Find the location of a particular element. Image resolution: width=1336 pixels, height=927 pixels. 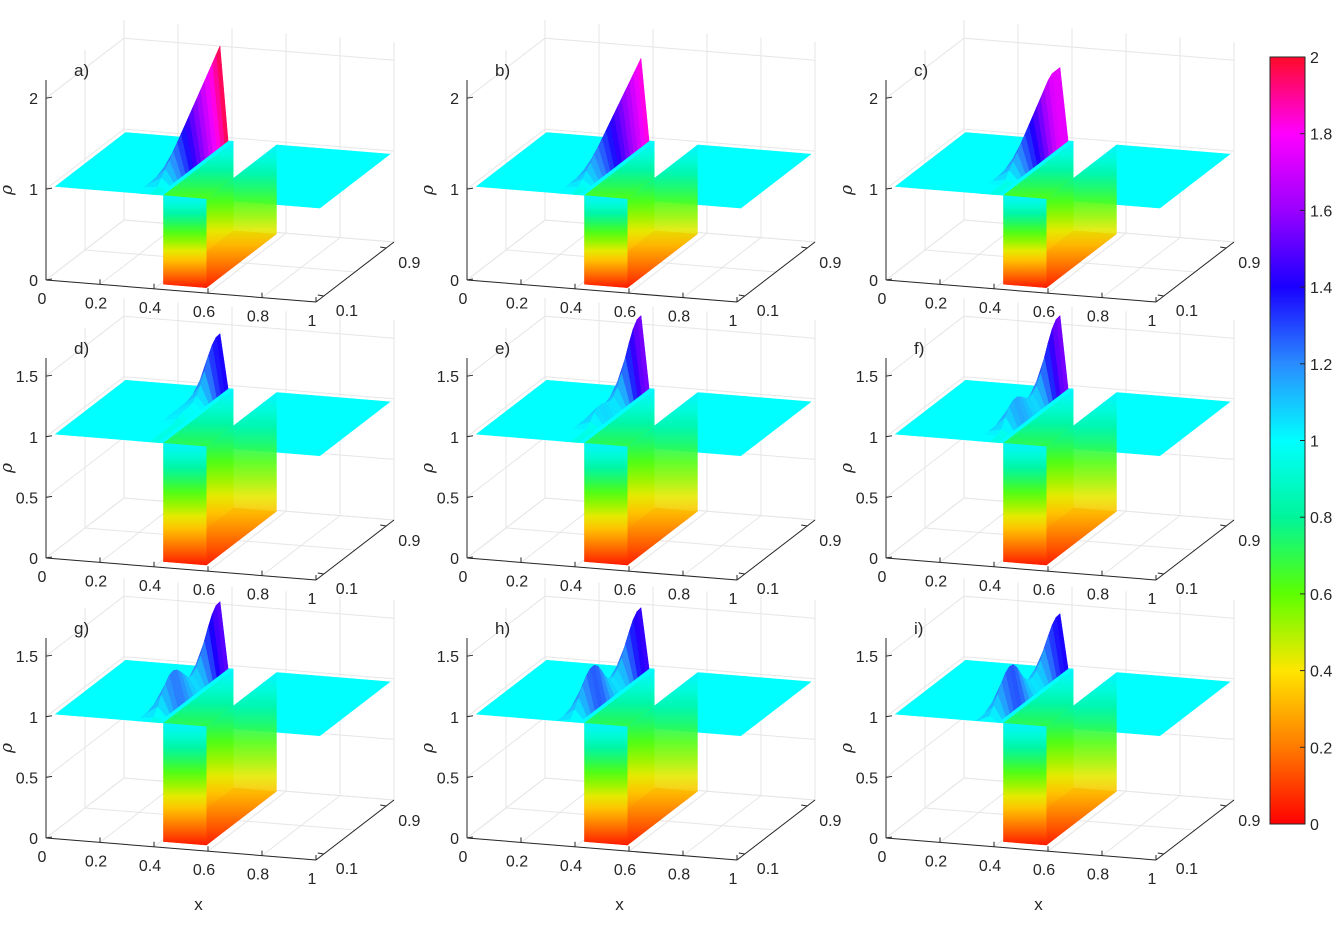

x-tick-label: 1 is located at coordinates (312, 321).